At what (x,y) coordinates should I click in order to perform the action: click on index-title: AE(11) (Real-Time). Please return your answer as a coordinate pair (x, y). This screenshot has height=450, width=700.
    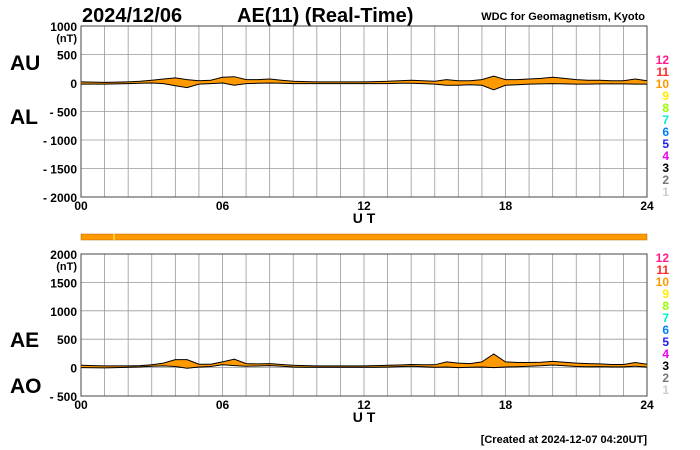
    Looking at the image, I should click on (325, 16).